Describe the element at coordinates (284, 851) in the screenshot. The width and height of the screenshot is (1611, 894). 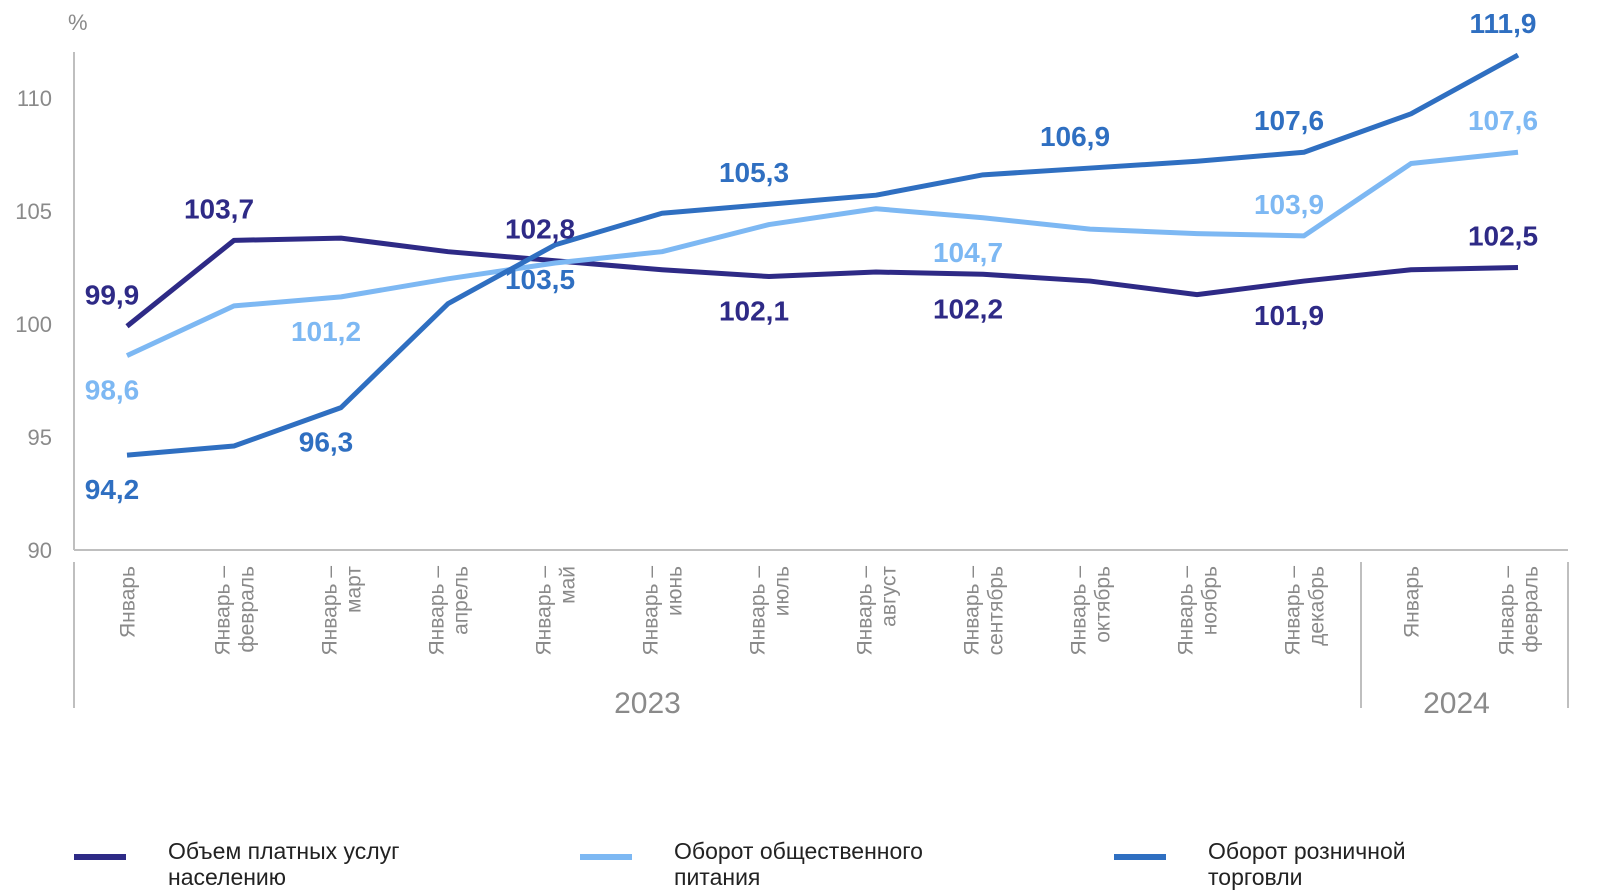
I see `legend-label-line1: Объем платных услуг` at that location.